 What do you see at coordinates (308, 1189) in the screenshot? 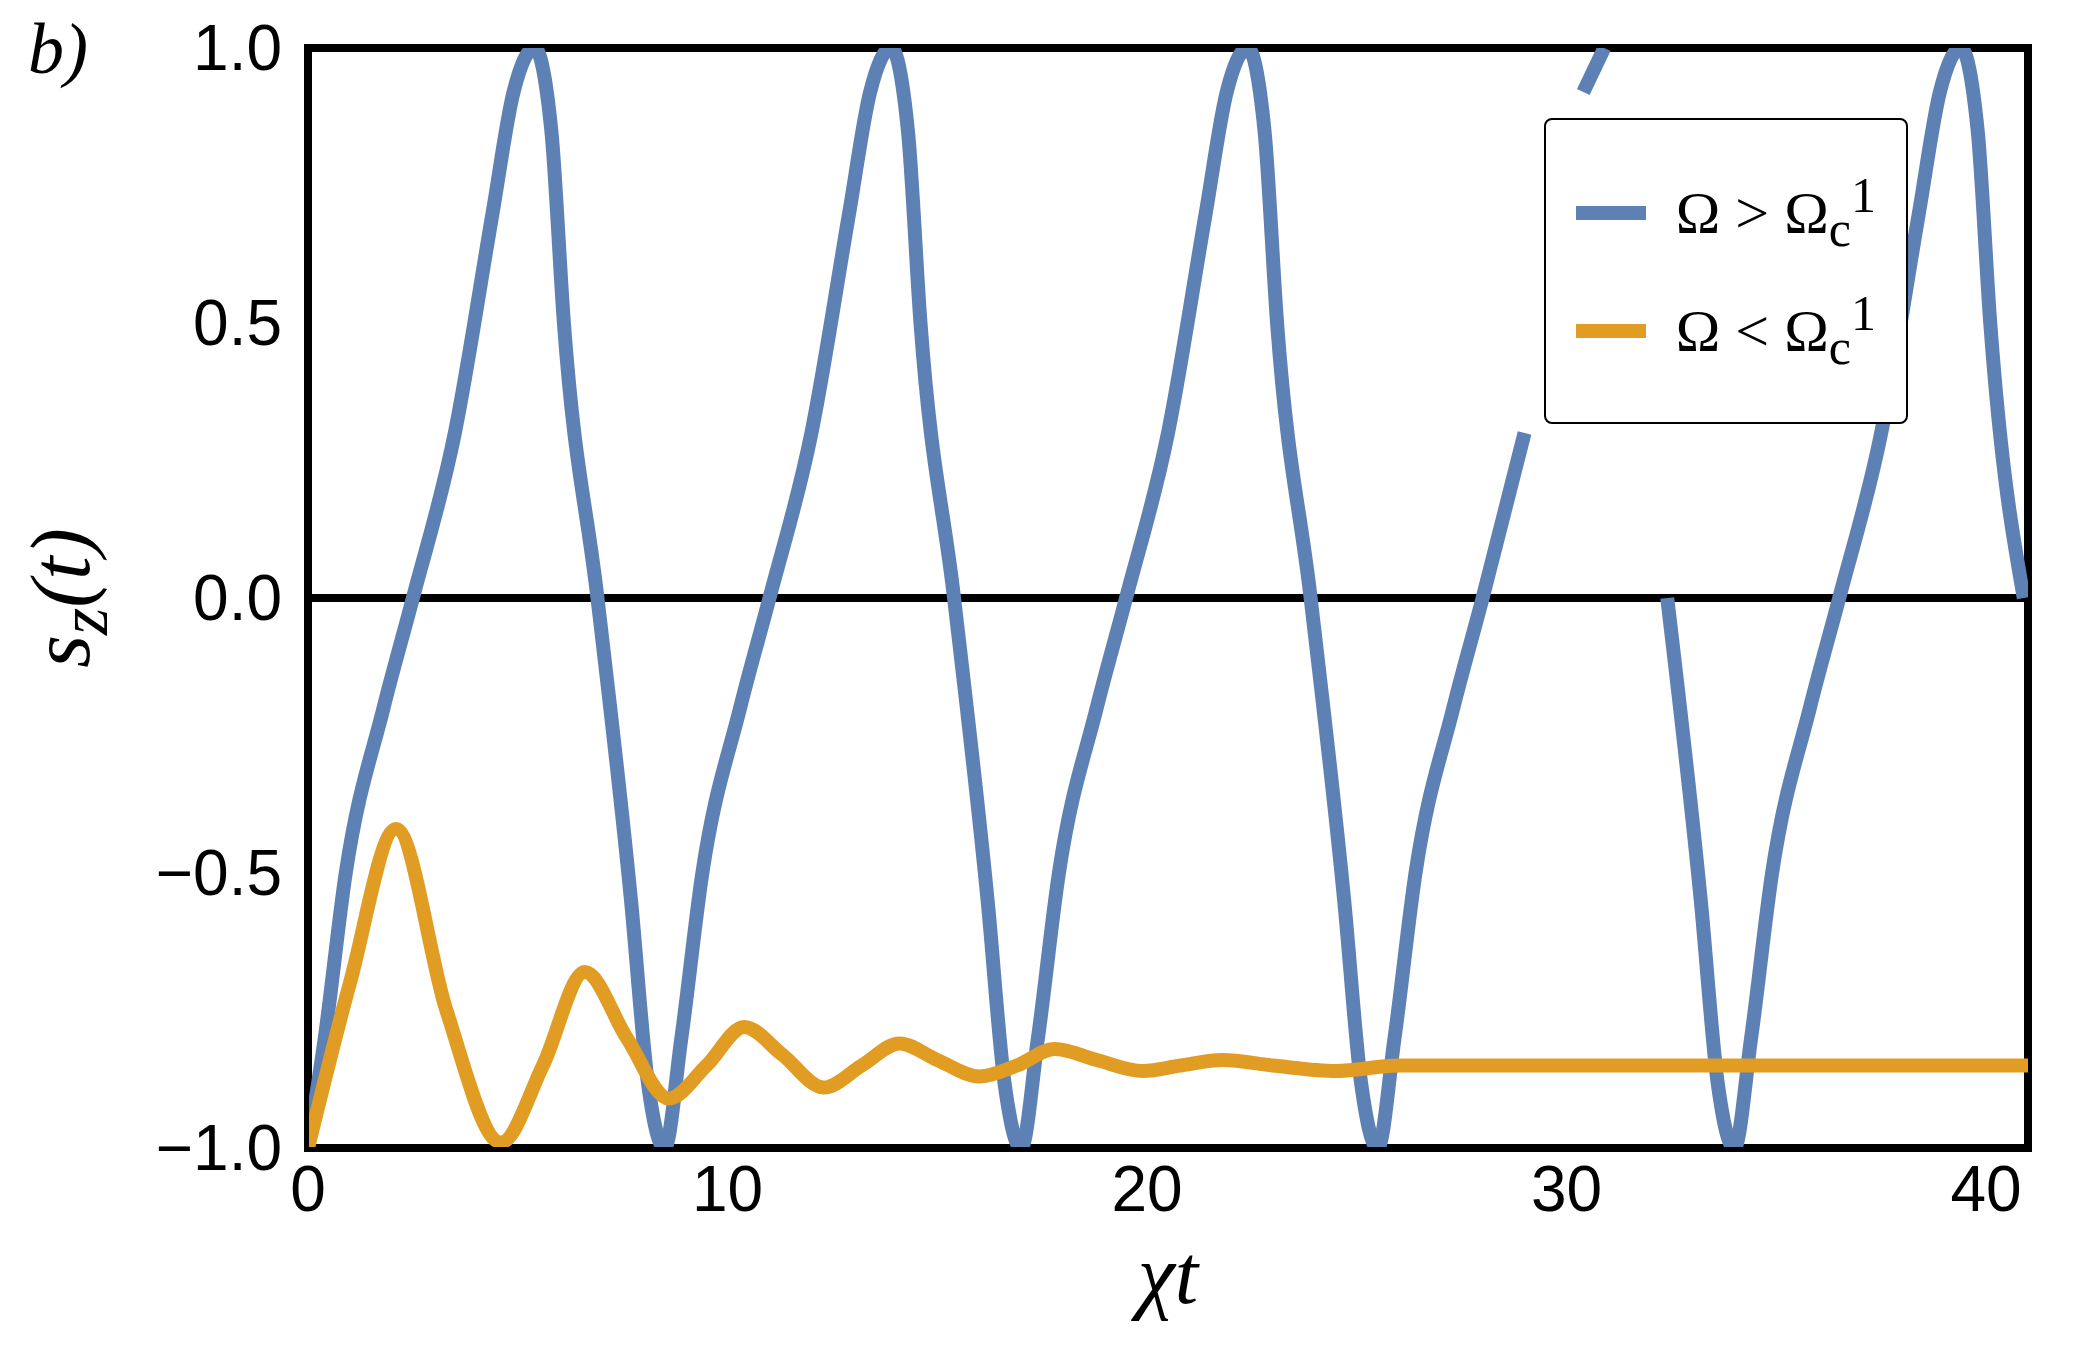
I see `x-tick-label: 0` at bounding box center [308, 1189].